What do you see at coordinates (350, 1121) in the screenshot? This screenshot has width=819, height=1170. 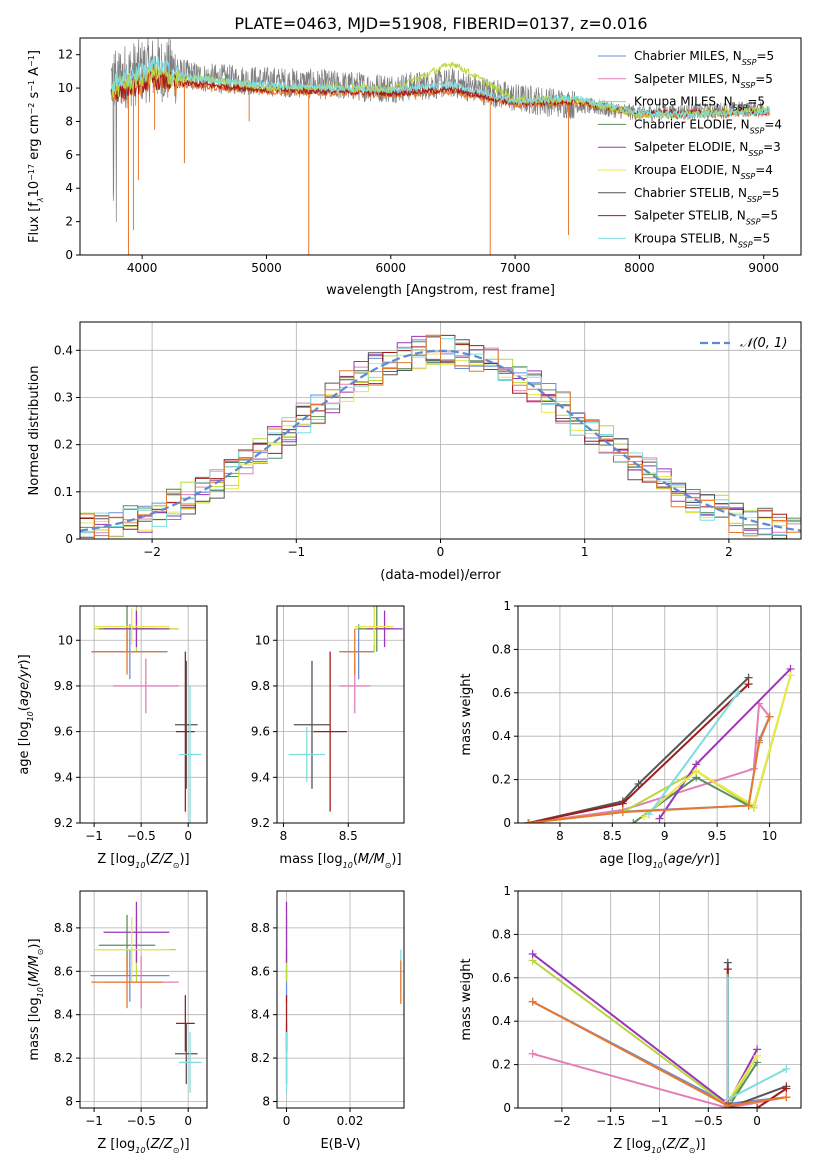 I see `x-tick-label: 0.02` at bounding box center [350, 1121].